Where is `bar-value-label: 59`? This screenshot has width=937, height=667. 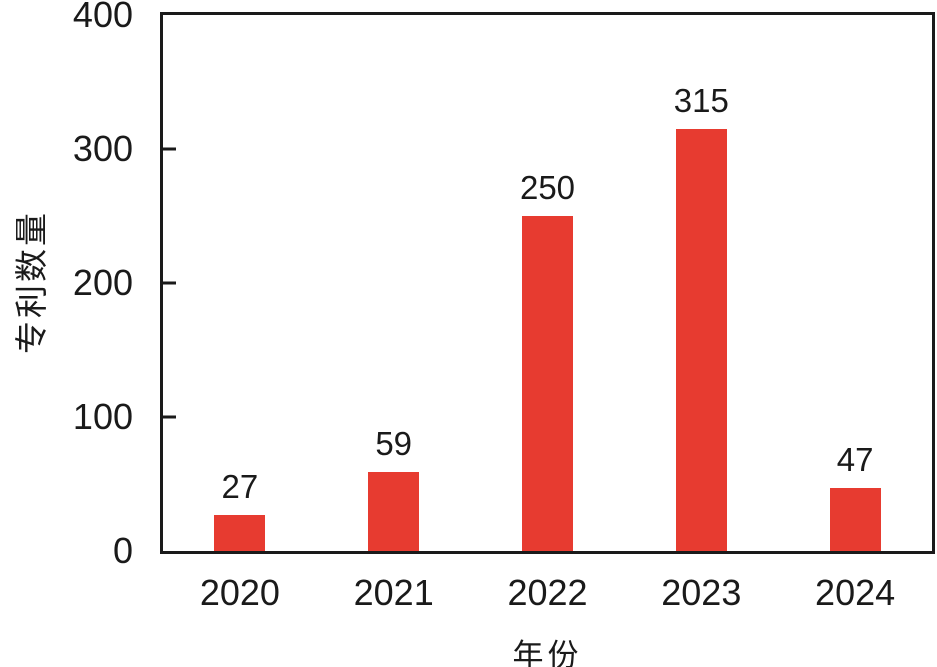
bar-value-label: 59 is located at coordinates (394, 443).